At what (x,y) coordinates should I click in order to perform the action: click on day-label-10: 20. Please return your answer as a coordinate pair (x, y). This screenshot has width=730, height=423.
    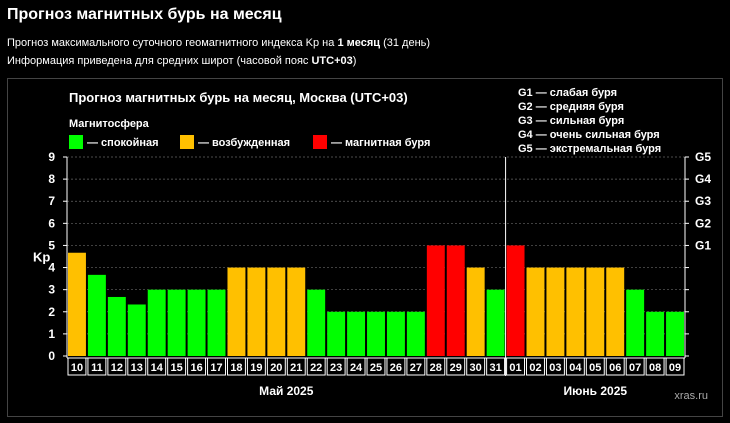
    Looking at the image, I should click on (276, 368).